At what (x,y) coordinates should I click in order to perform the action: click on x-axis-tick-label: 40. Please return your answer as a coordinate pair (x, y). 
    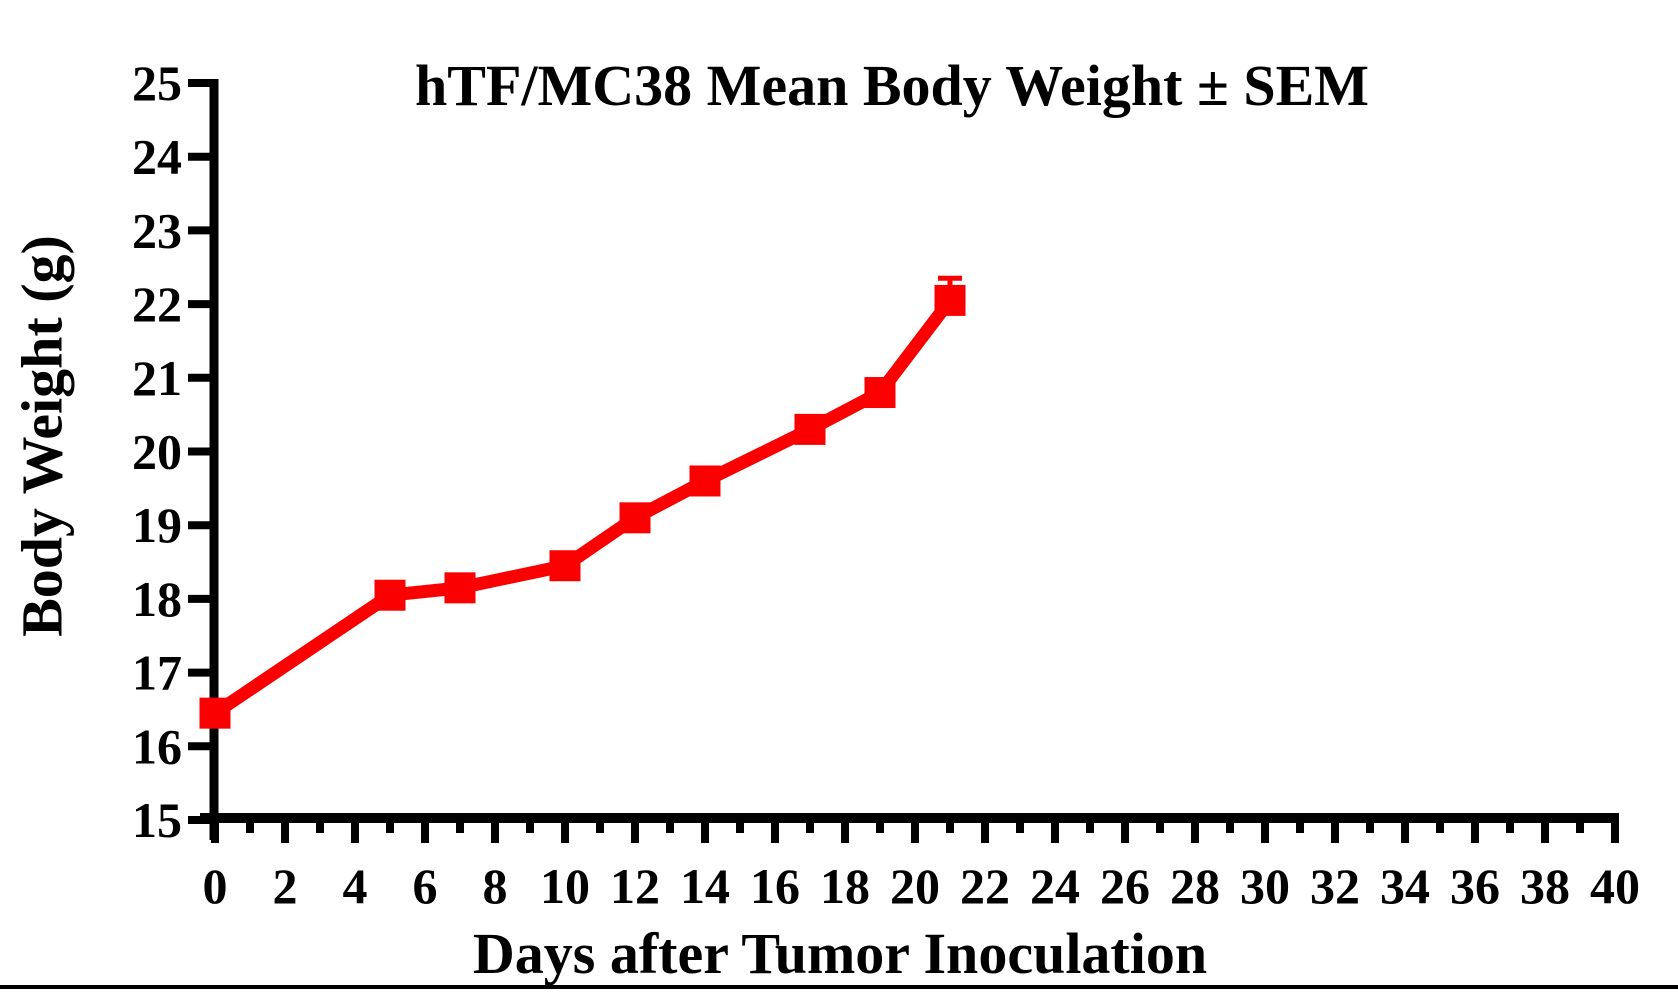
    Looking at the image, I should click on (1615, 886).